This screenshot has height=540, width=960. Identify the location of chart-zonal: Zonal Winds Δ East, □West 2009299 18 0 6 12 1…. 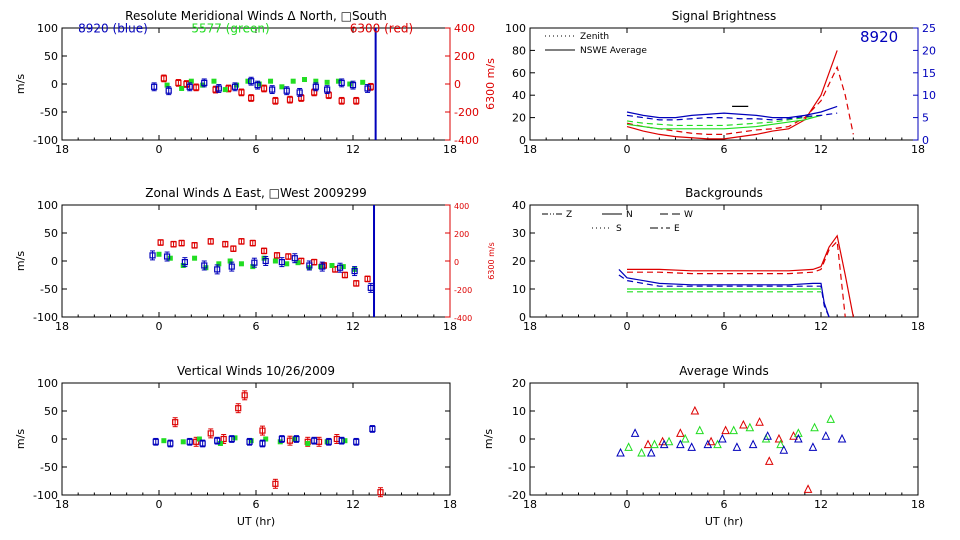
(255, 259).